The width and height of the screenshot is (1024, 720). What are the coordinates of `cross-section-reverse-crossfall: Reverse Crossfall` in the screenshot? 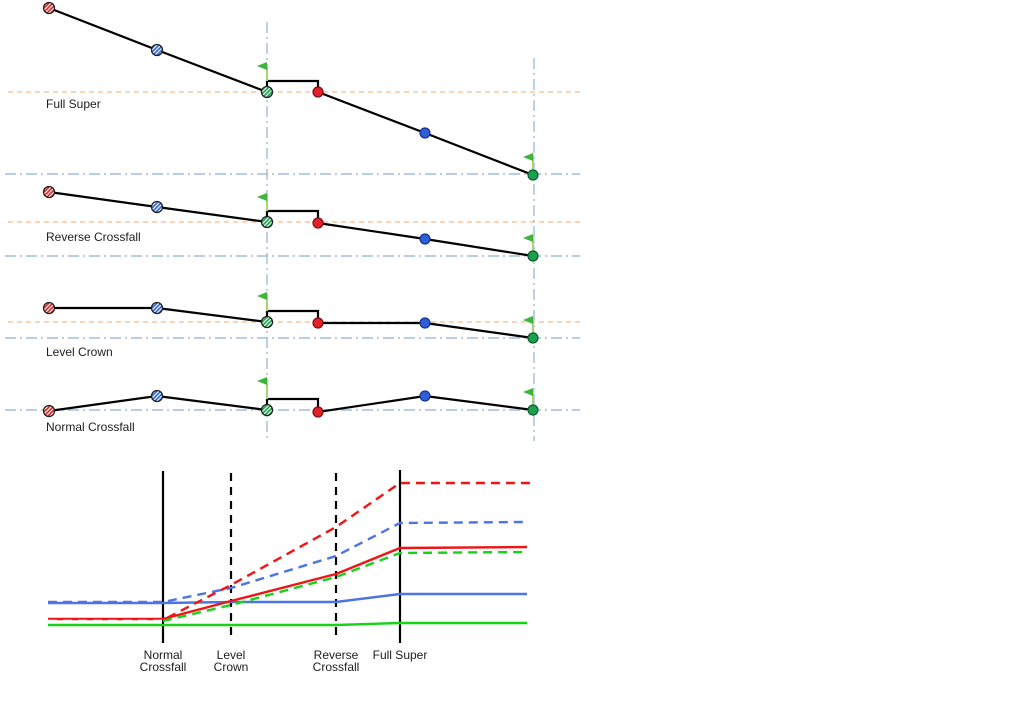 It's located at (290, 223).